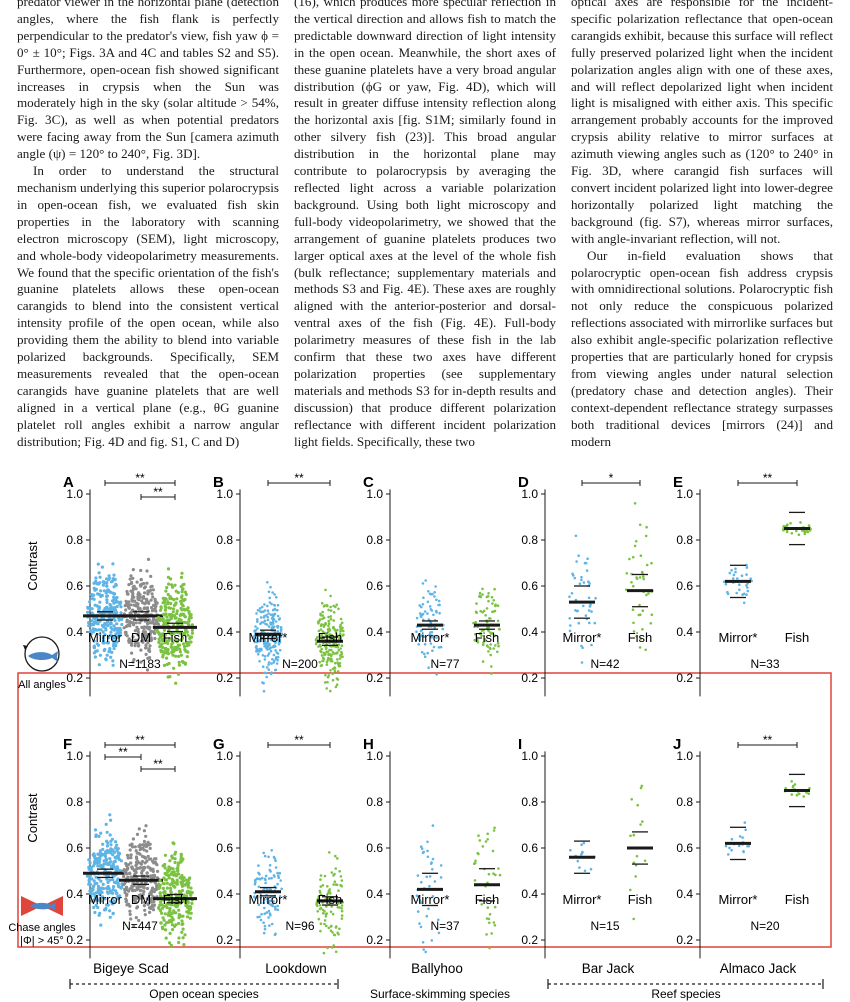 Image resolution: width=850 pixels, height=1002 pixels. I want to click on row-caption-chase-angles: Chase angles, so click(42, 928).